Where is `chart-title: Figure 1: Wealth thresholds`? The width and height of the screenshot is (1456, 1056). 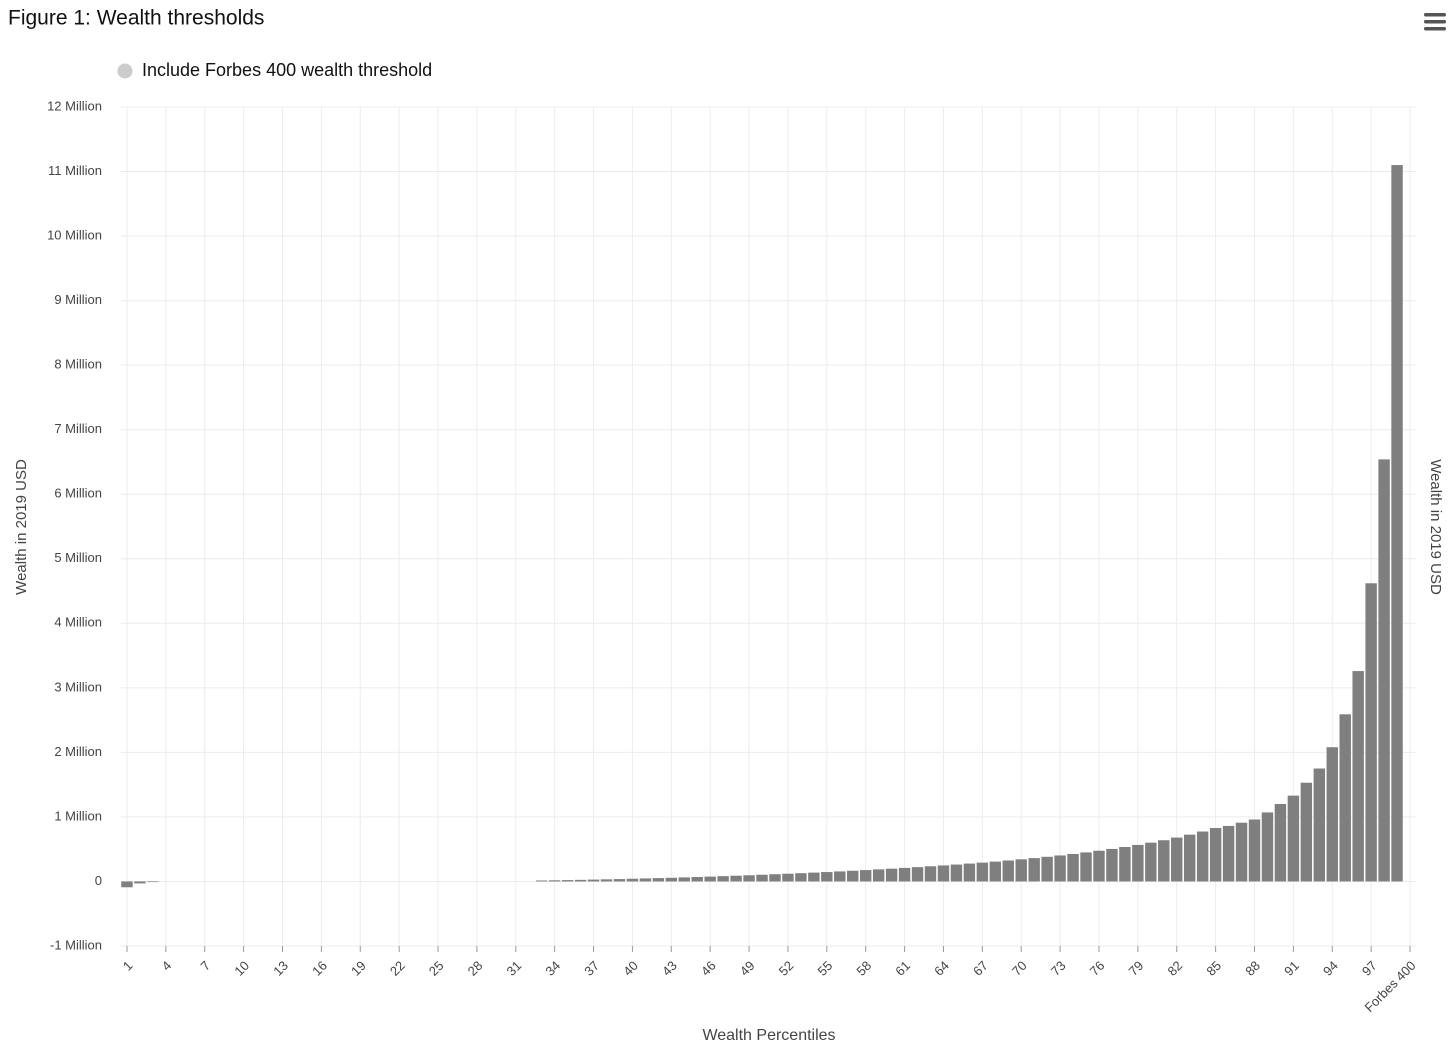
chart-title: Figure 1: Wealth thresholds is located at coordinates (136, 18).